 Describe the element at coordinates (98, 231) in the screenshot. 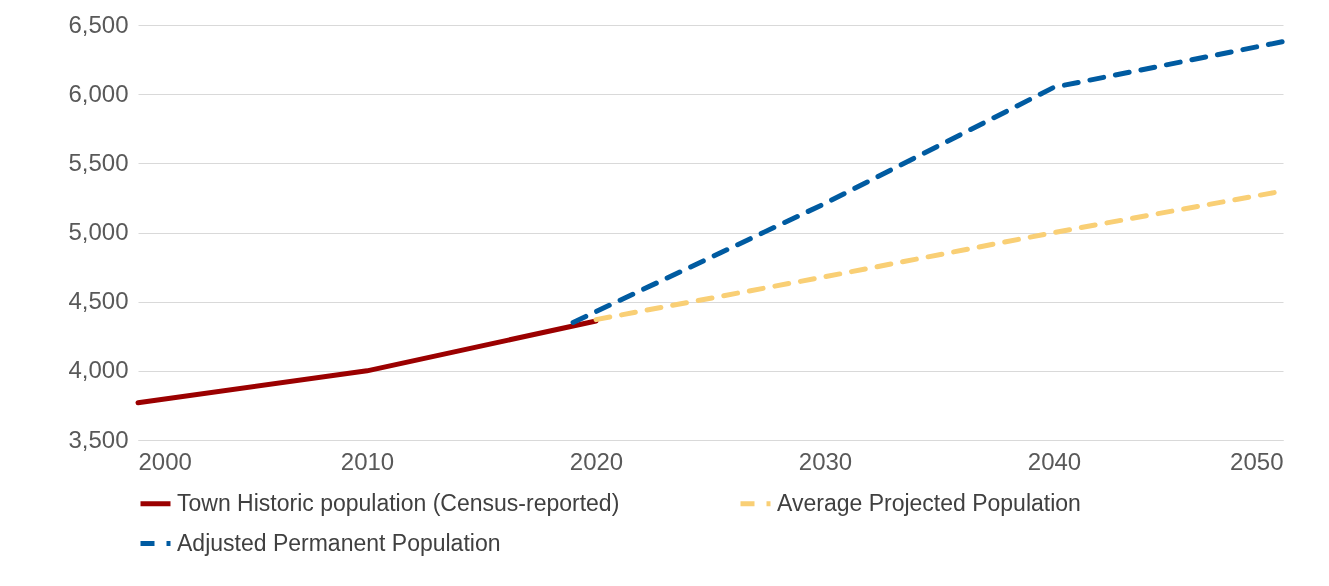

I see `y-tick-label: 5,000` at that location.